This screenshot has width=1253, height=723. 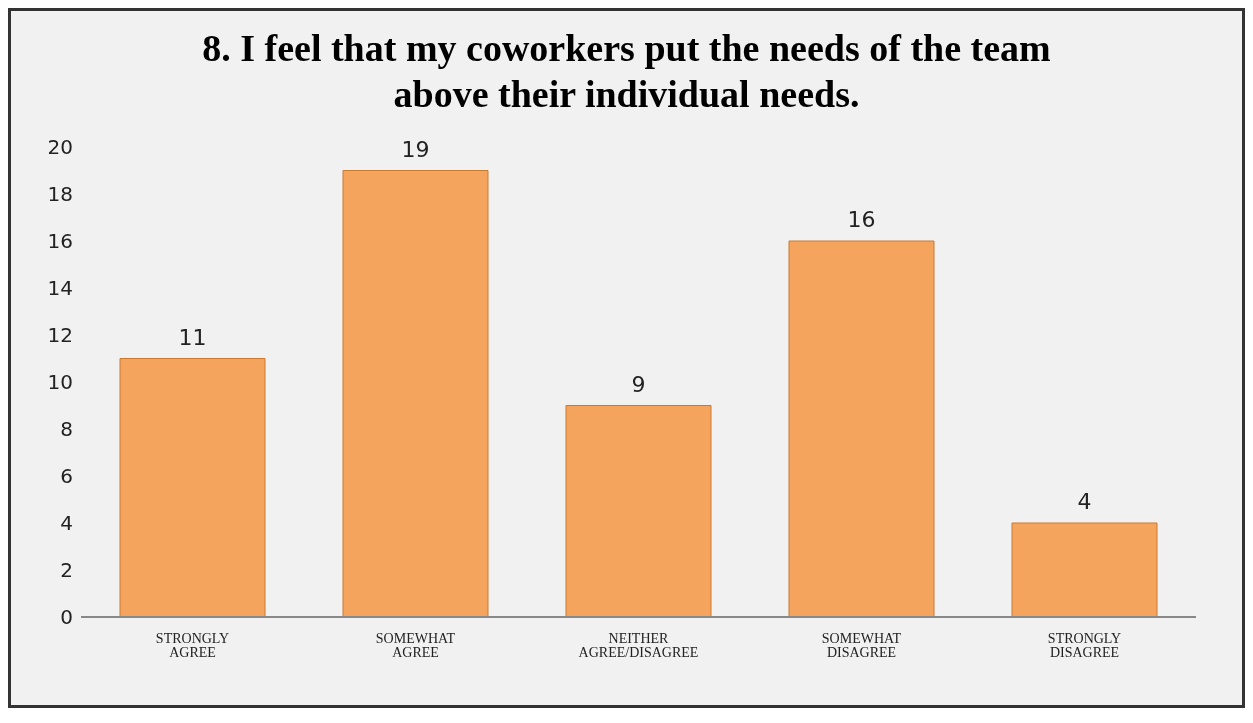 What do you see at coordinates (66, 523) in the screenshot?
I see `y-tick-label: 4` at bounding box center [66, 523].